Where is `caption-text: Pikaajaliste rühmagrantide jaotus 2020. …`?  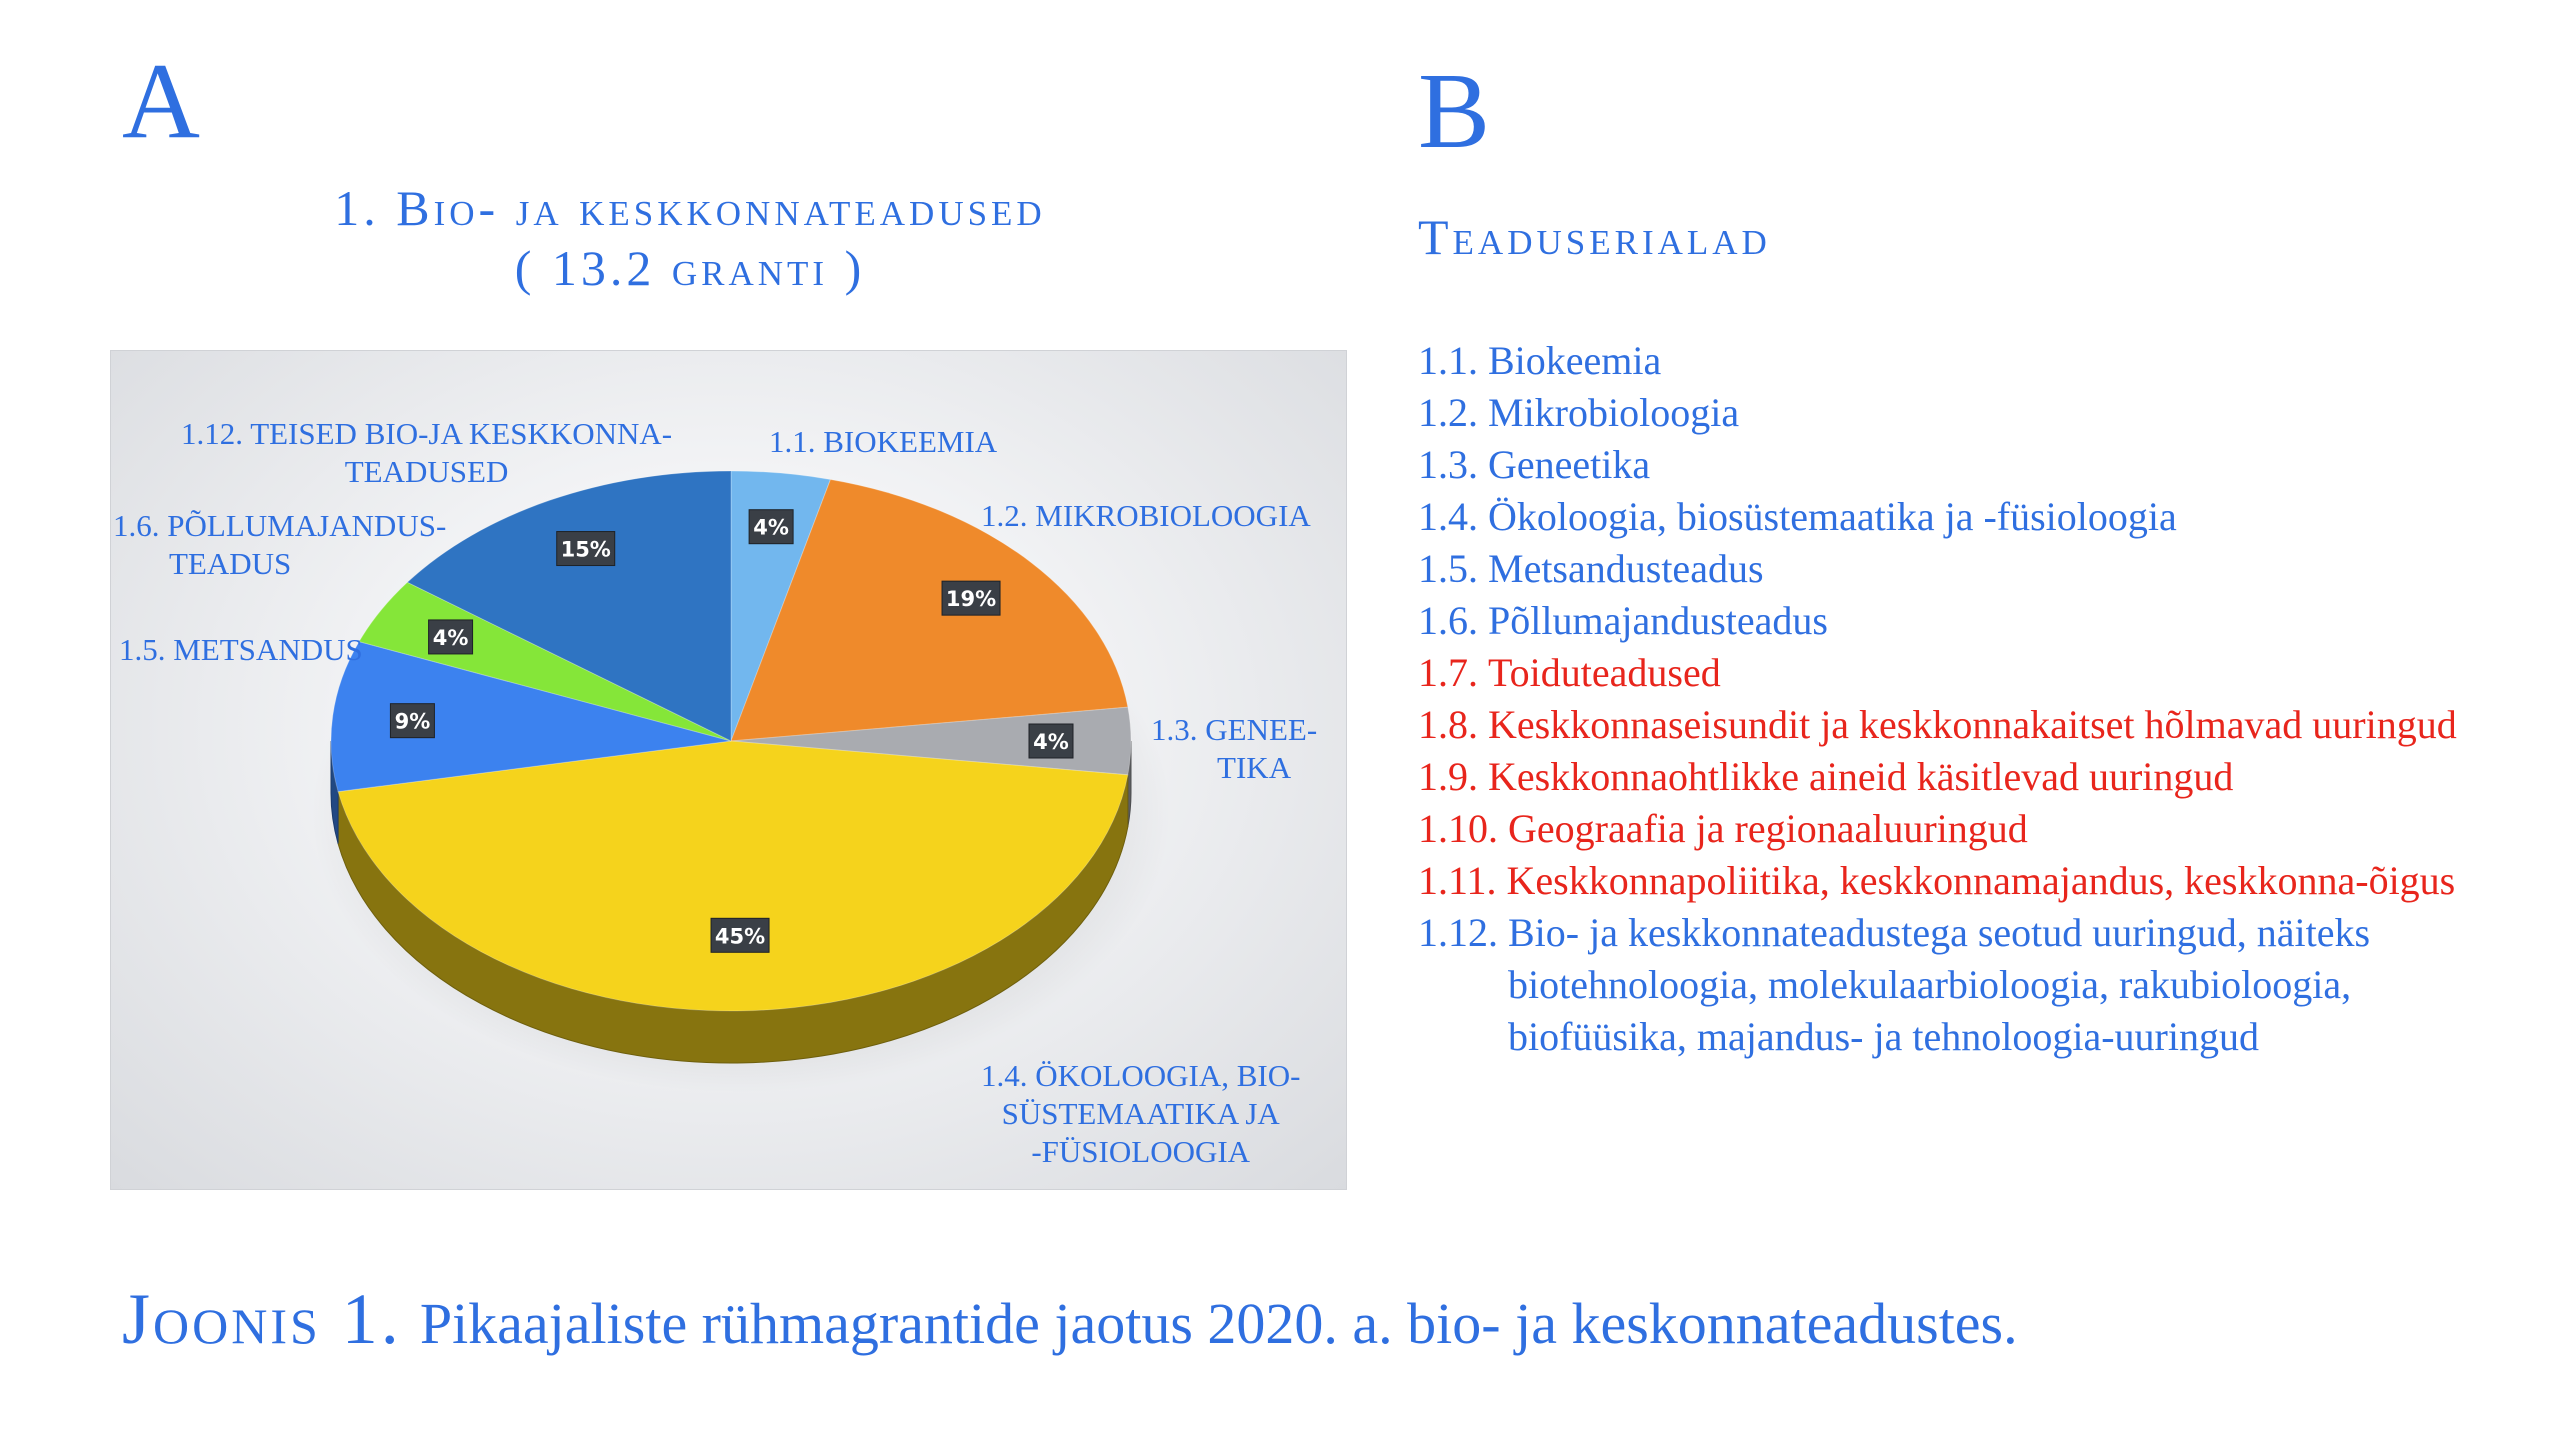 caption-text: Pikaajaliste rühmagrantide jaotus 2020. … is located at coordinates (1218, 1323).